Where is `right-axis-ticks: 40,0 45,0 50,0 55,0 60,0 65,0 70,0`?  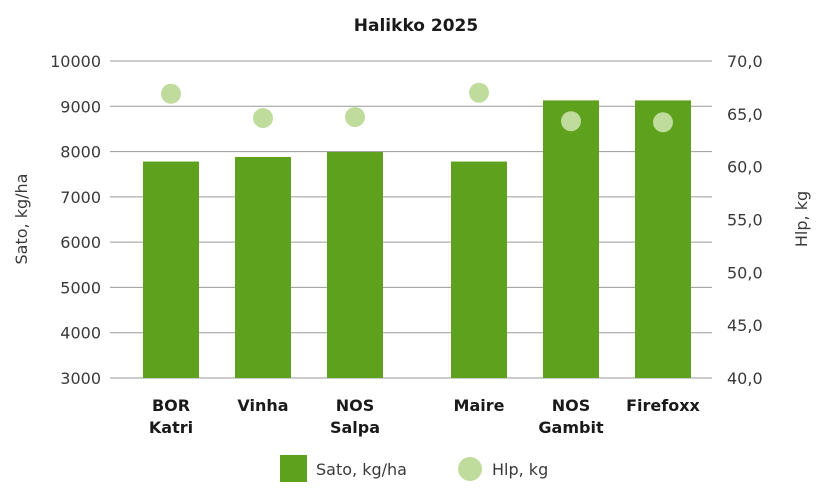
right-axis-ticks: 40,0 45,0 50,0 55,0 60,0 65,0 70,0 is located at coordinates (745, 220).